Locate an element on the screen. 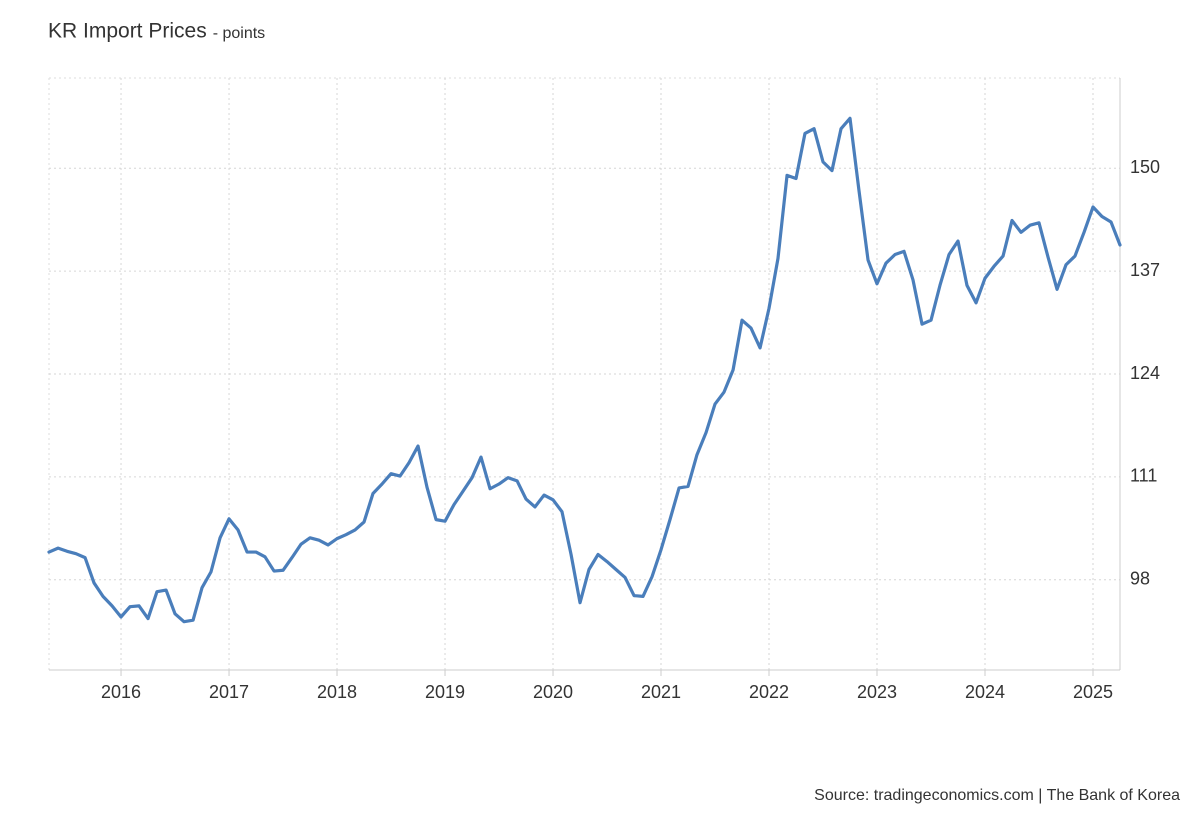 The width and height of the screenshot is (1200, 820). y-tick-label: 150 is located at coordinates (1145, 167).